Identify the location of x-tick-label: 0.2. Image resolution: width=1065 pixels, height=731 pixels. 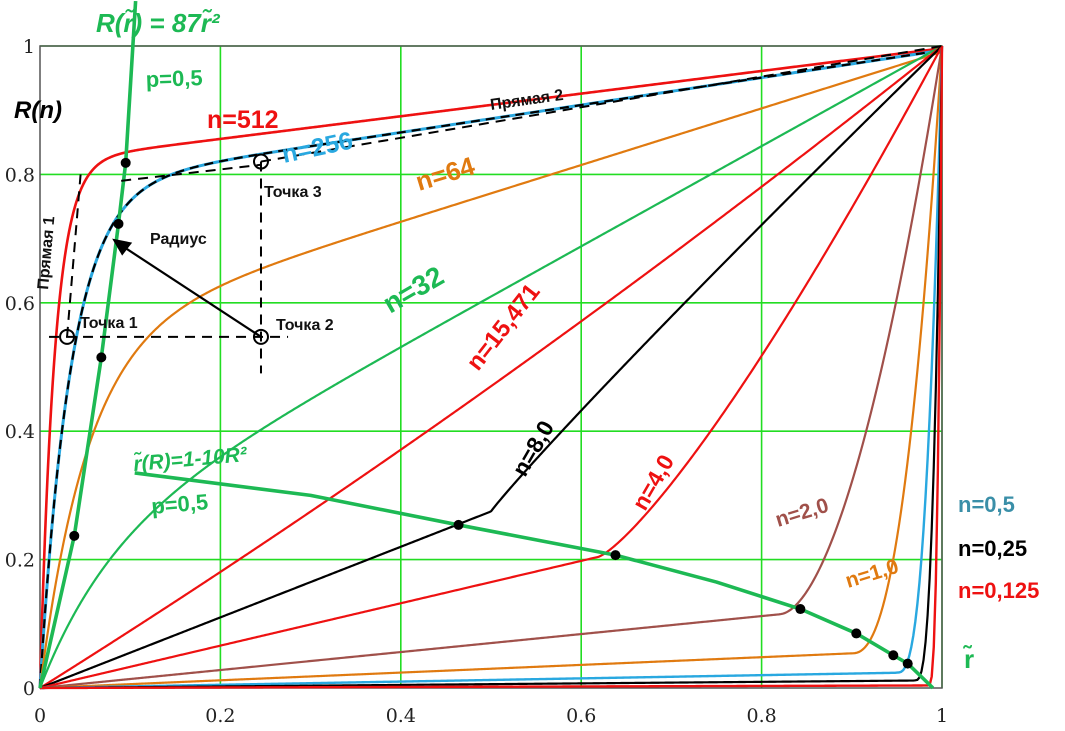
(220, 716).